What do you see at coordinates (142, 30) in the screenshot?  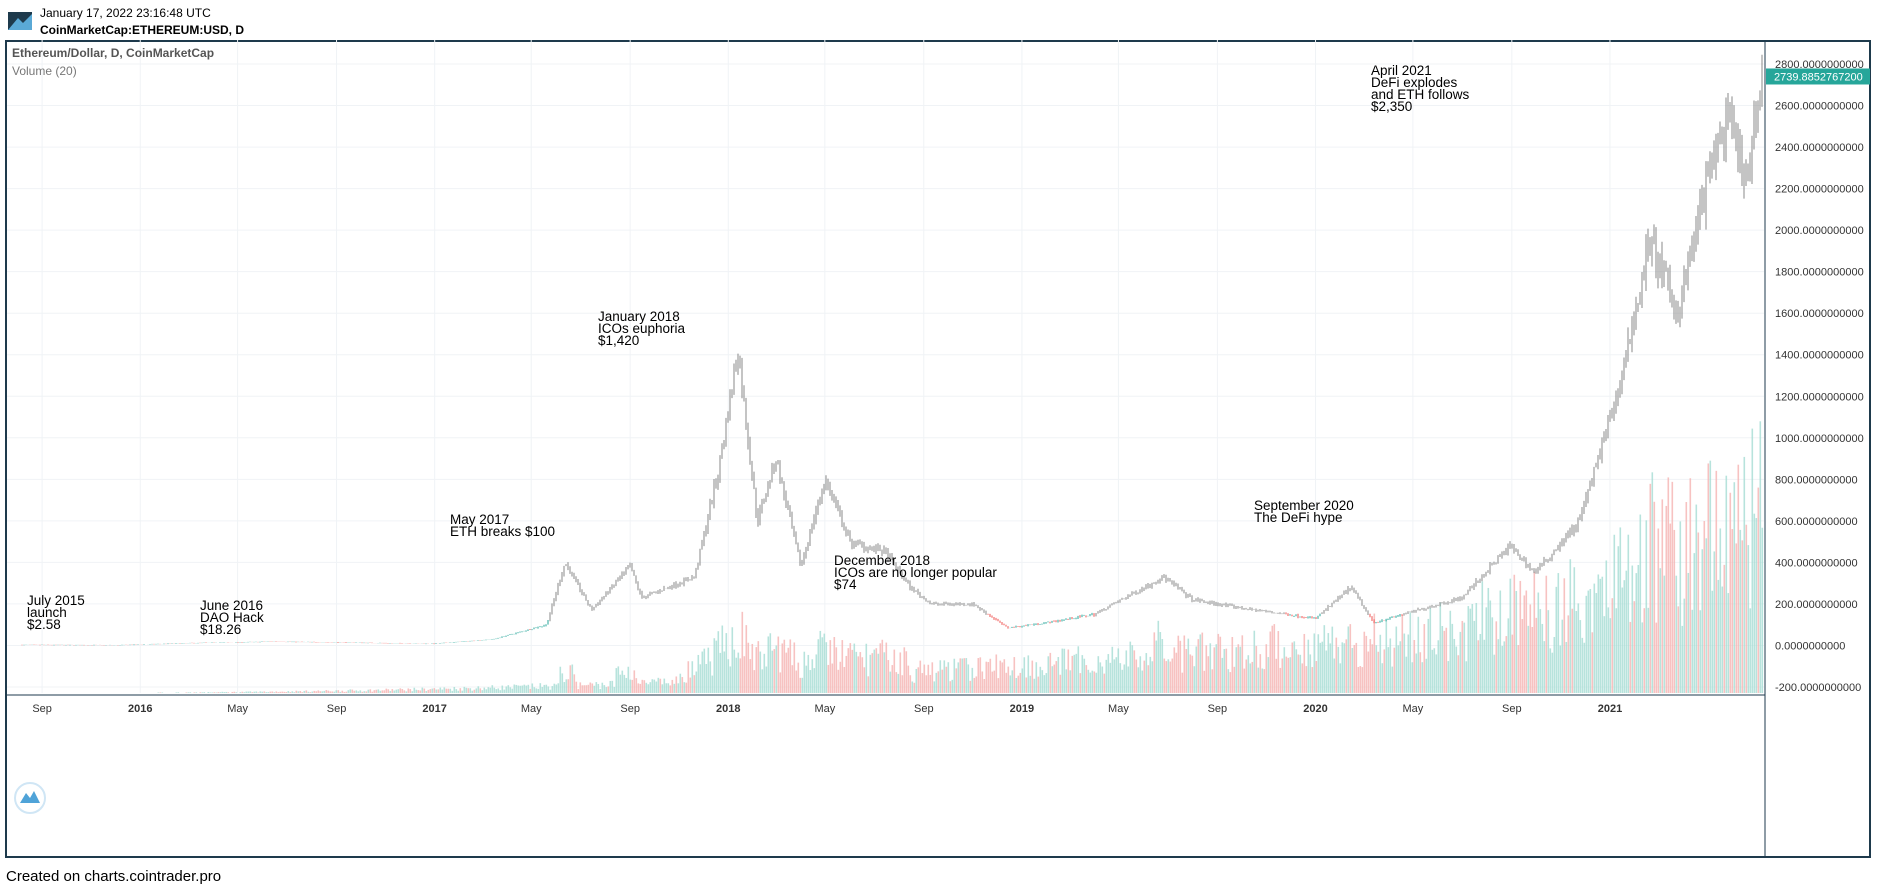 I see `symbol-label: CoinMarketCap:ETHEREUM:USD, D` at bounding box center [142, 30].